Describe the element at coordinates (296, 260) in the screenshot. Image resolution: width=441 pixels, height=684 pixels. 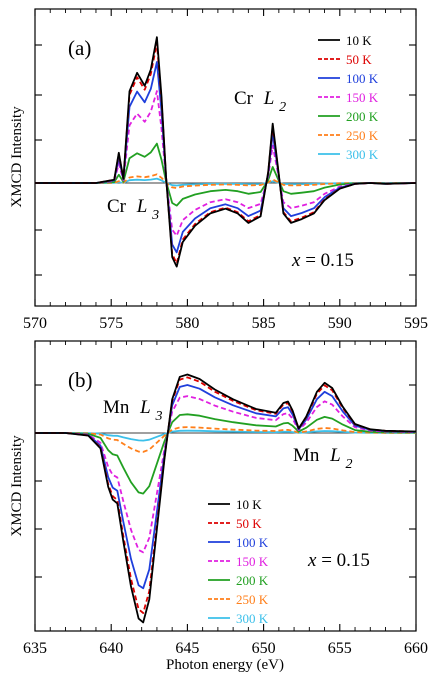
I see `annotation-x-a-var: x` at that location.